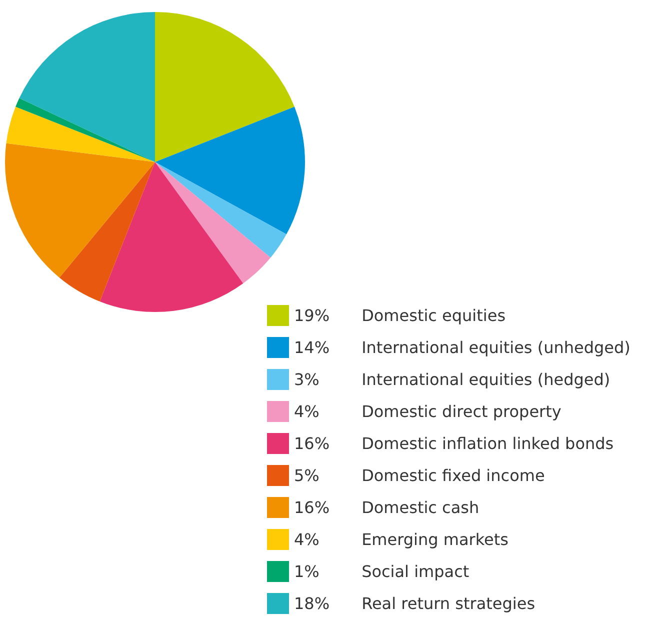 This screenshot has width=652, height=625. I want to click on legend-label: 4% Emerging markets, so click(401, 539).